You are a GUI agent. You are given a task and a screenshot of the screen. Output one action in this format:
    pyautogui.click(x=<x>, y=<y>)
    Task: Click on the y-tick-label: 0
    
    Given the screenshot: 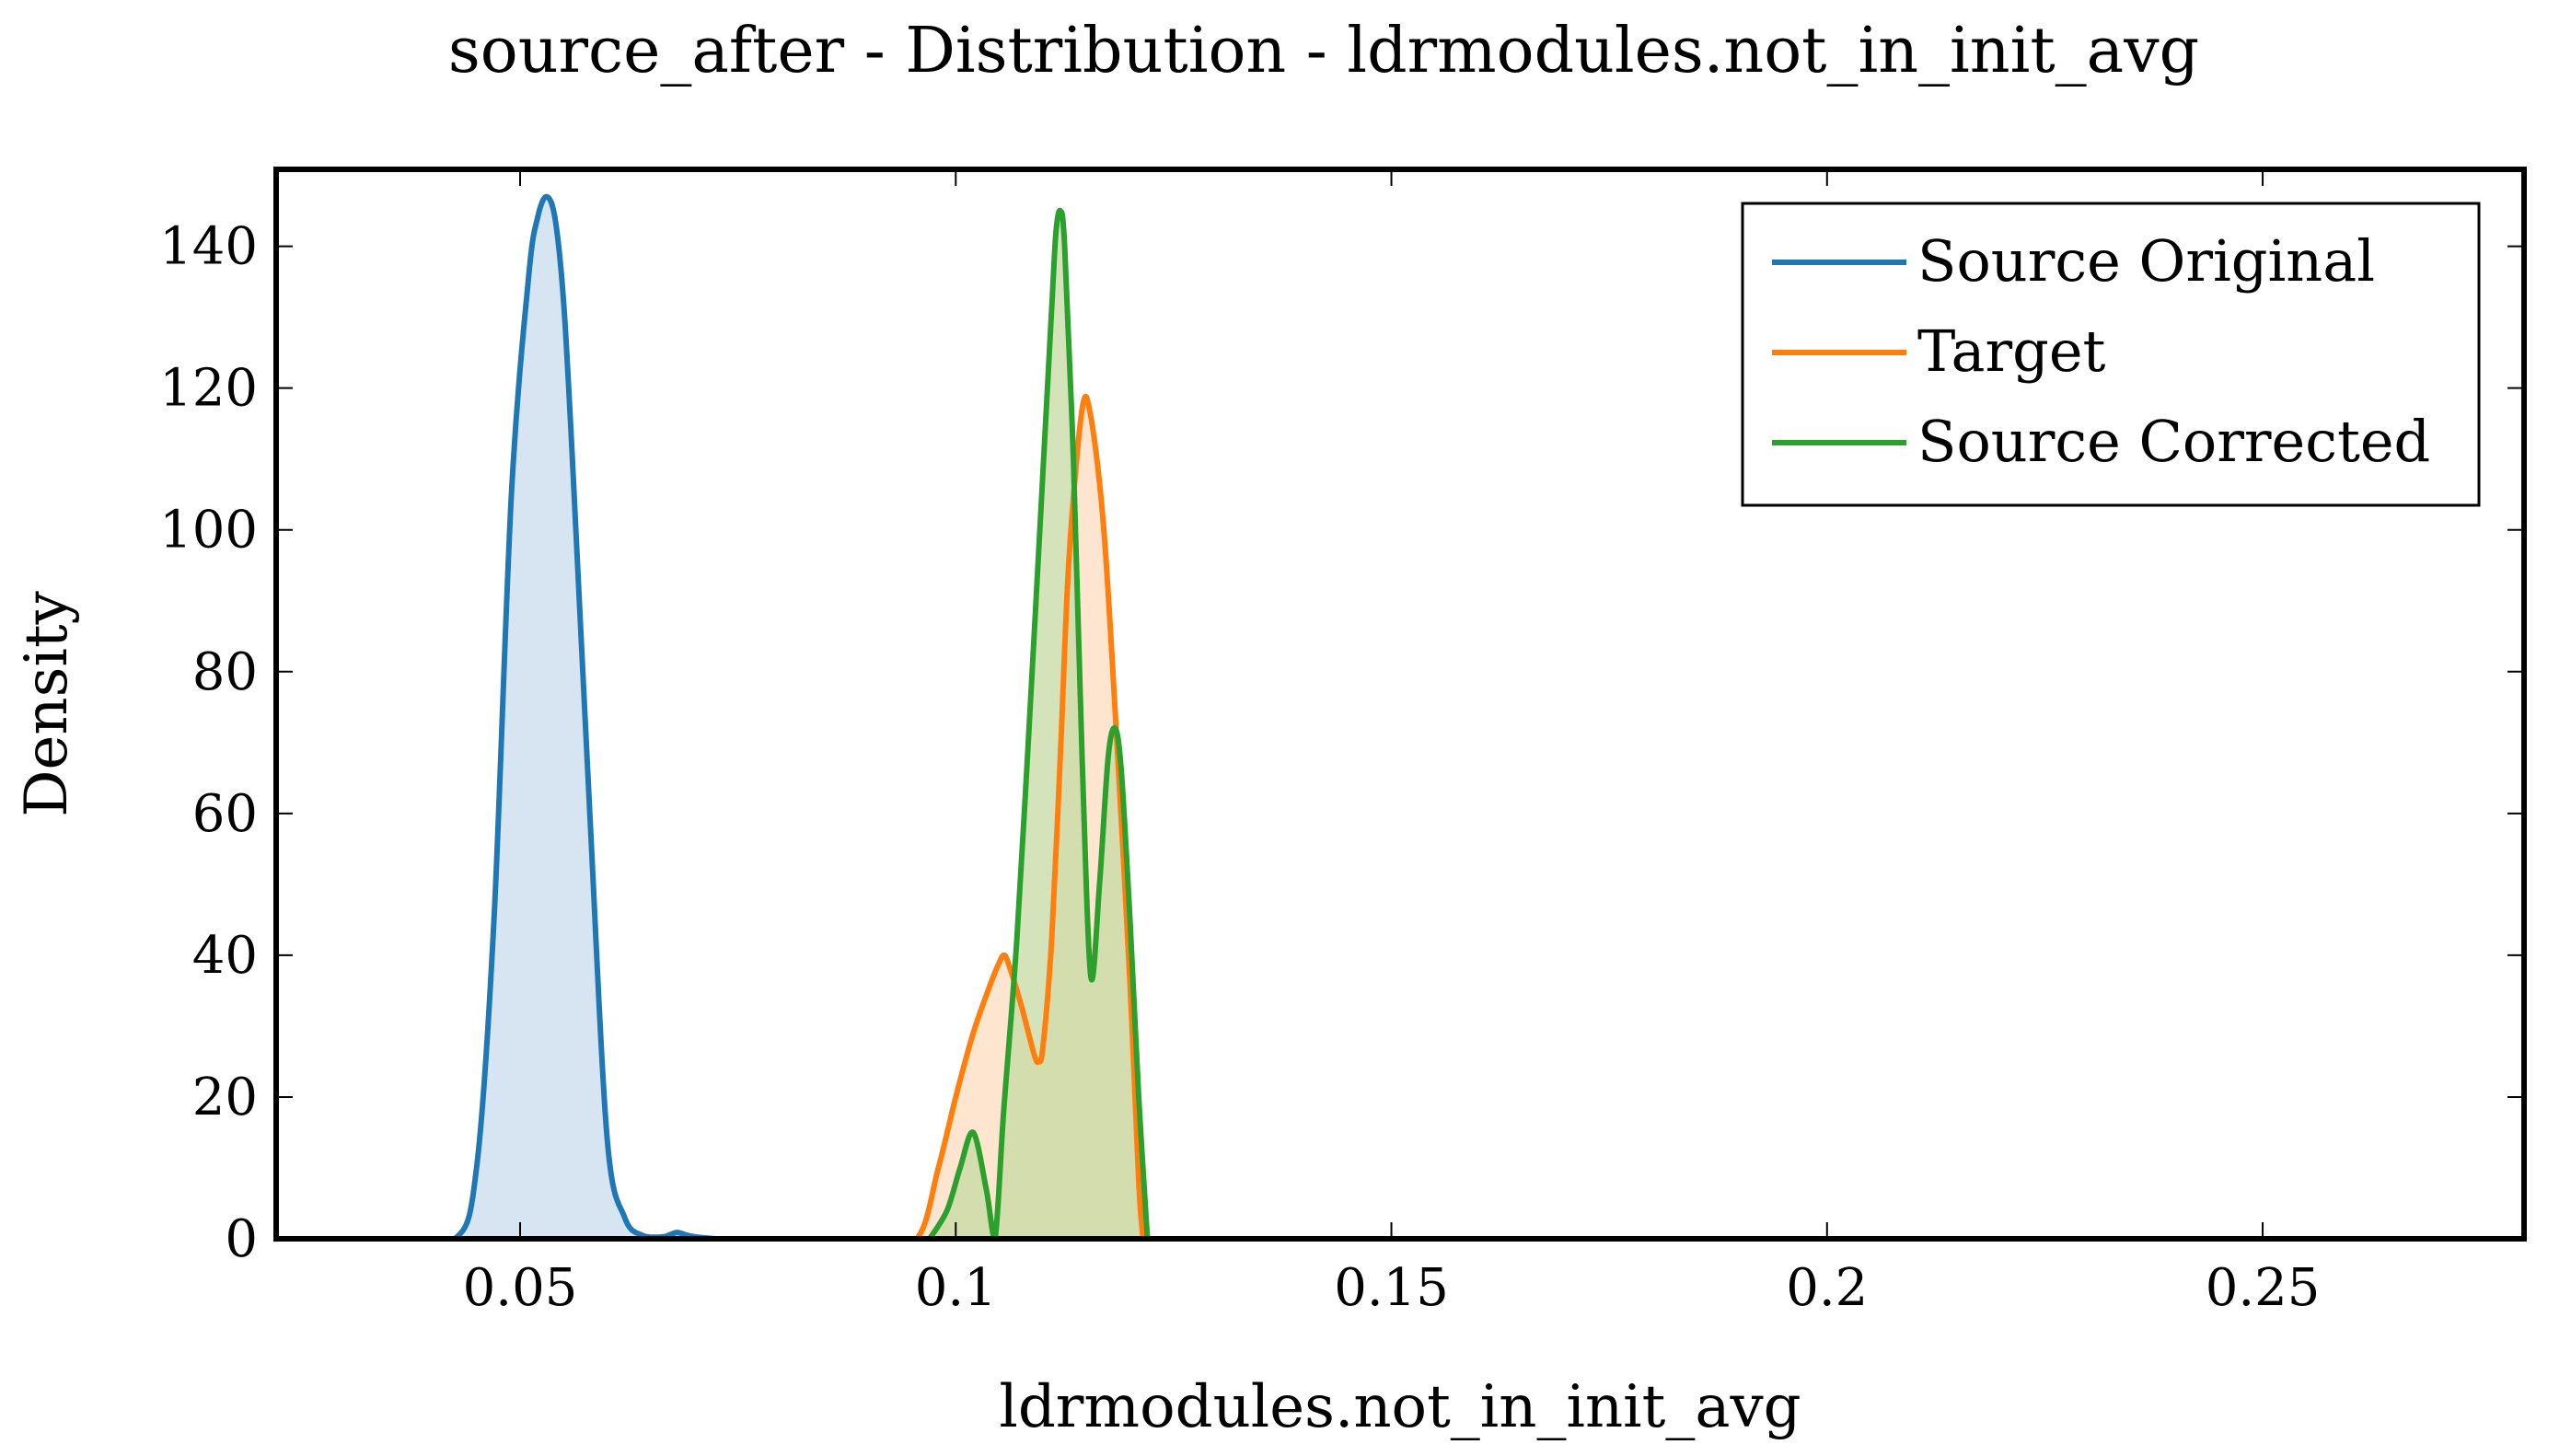 What is the action you would take?
    pyautogui.click(x=241, y=1239)
    